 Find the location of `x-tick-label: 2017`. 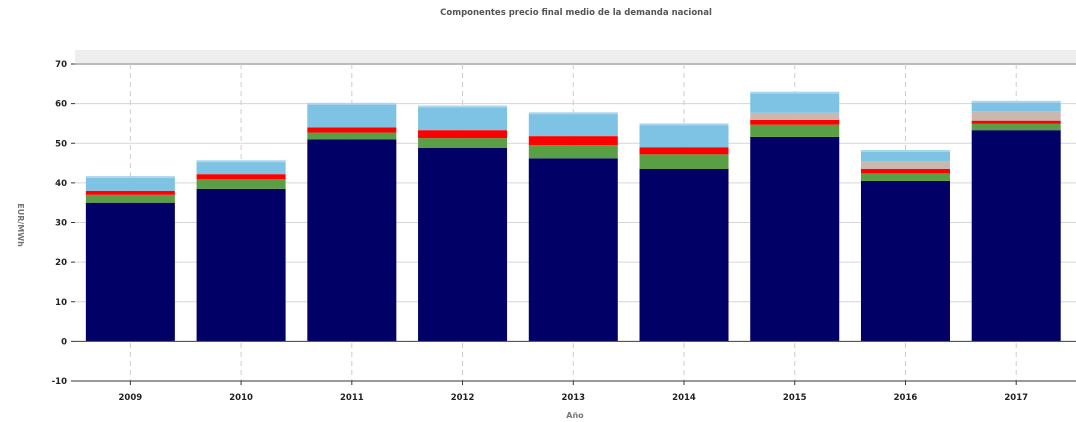

x-tick-label: 2017 is located at coordinates (1016, 398).